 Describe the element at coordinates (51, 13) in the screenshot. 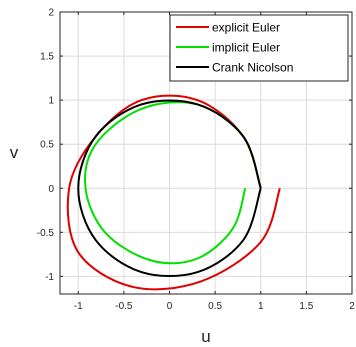

I see `y-tick-label: 2` at that location.